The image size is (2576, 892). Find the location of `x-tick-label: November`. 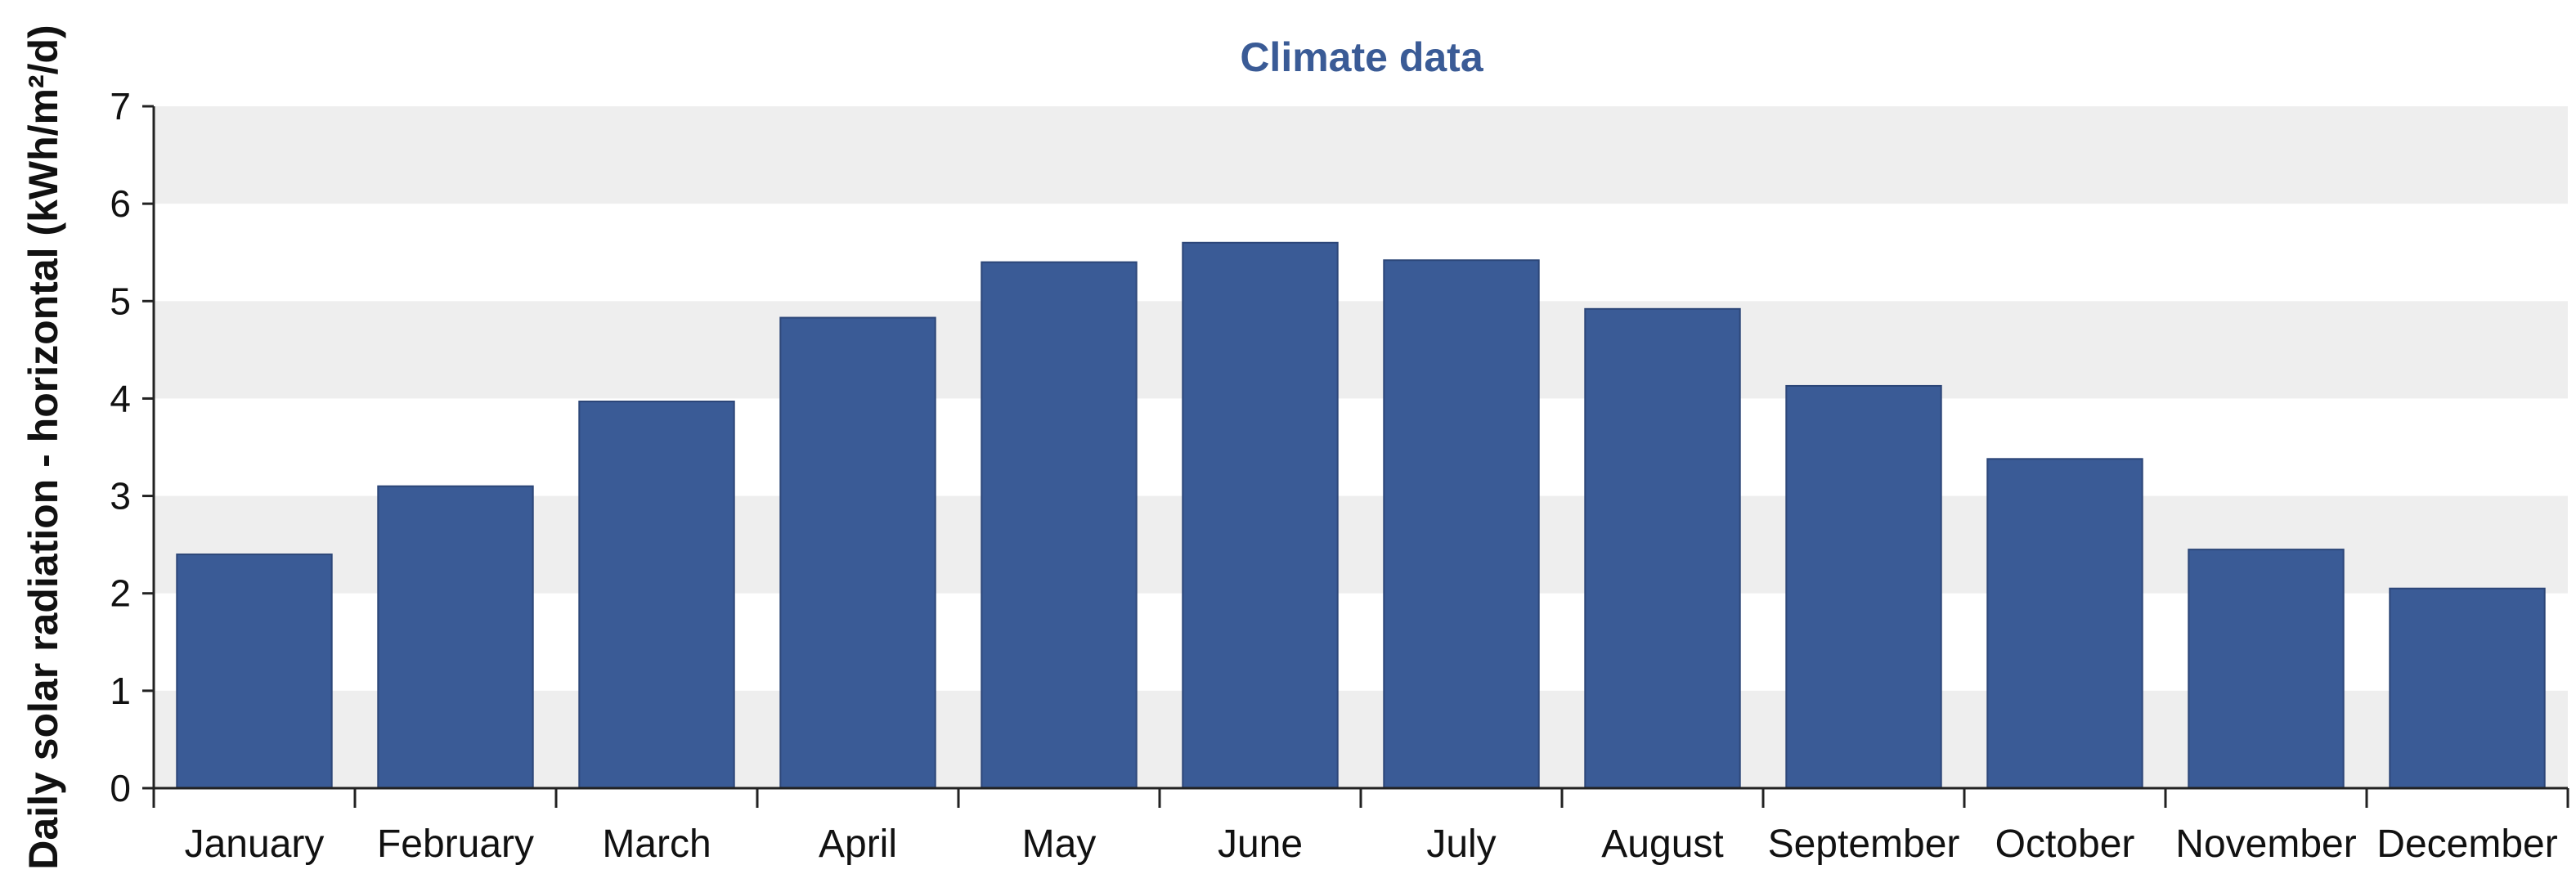

x-tick-label: November is located at coordinates (2265, 844).